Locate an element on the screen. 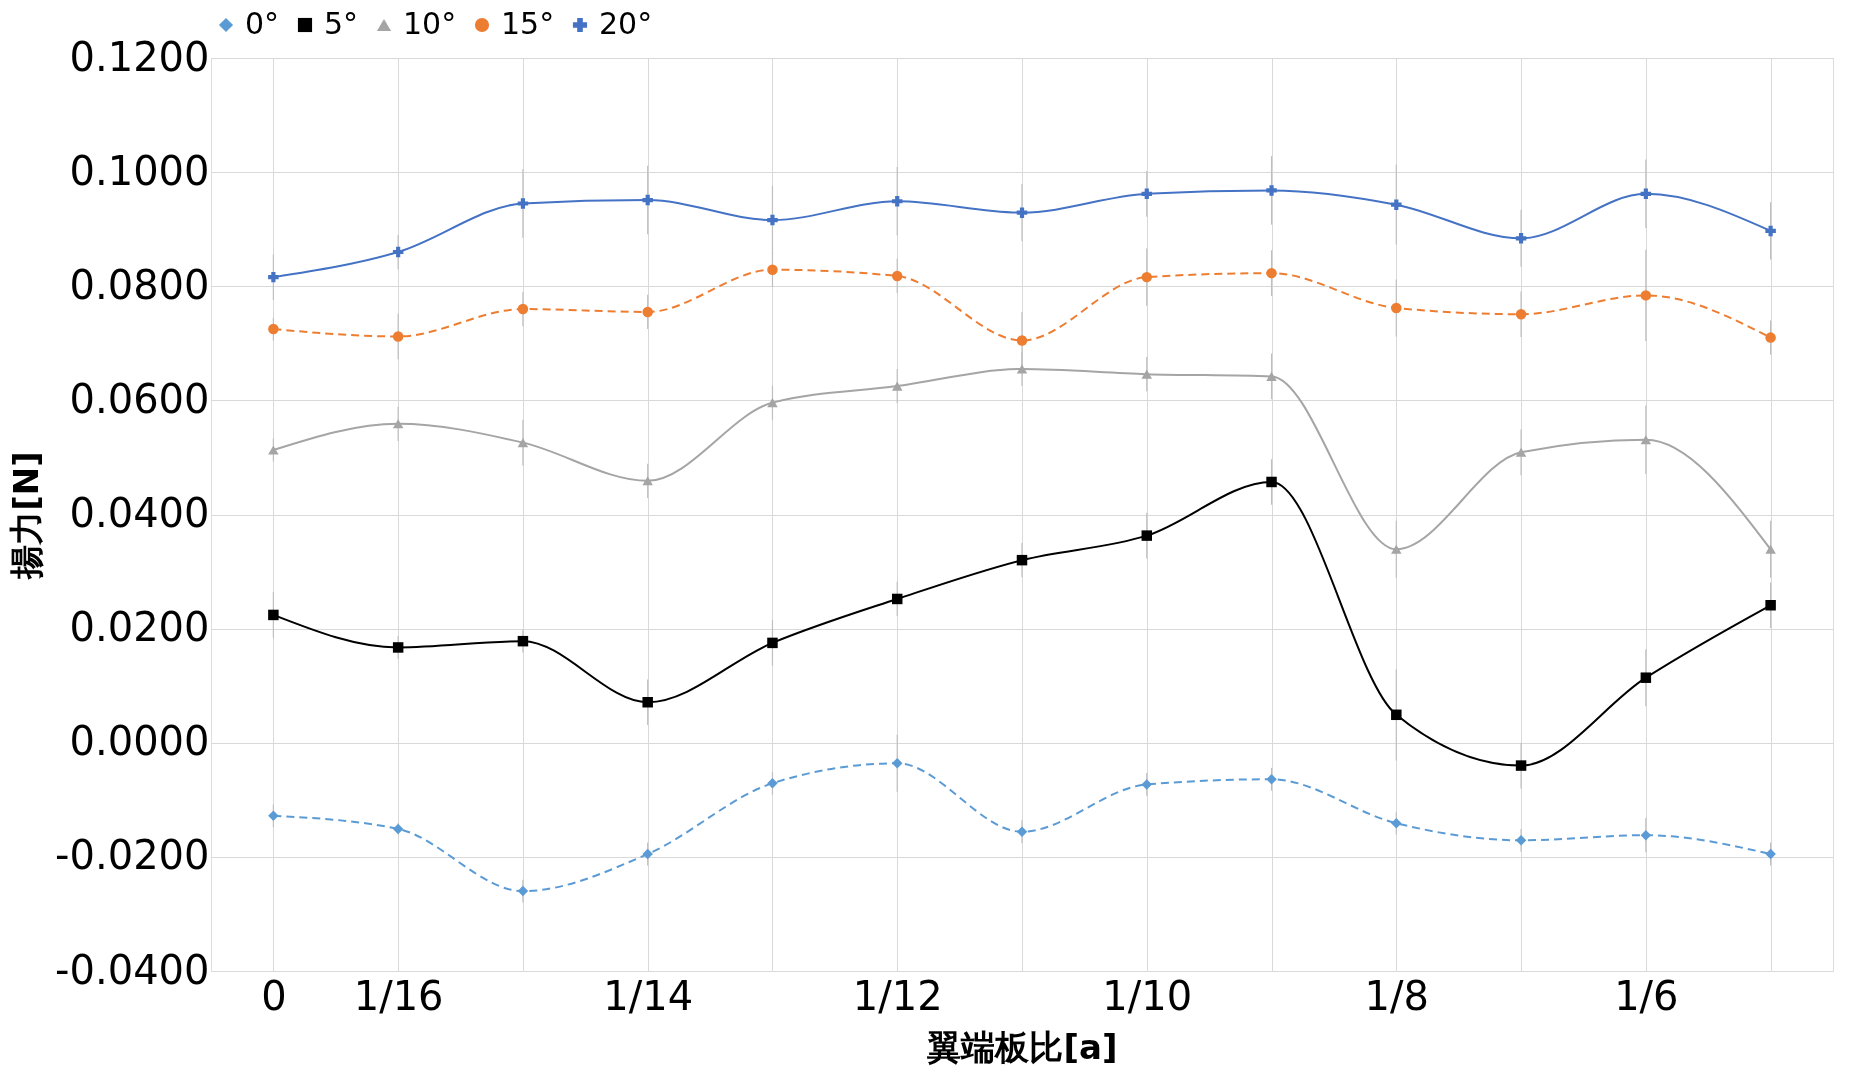 The height and width of the screenshot is (1075, 1853). x-axis-title: 翼端板比[a] is located at coordinates (1022, 1046).